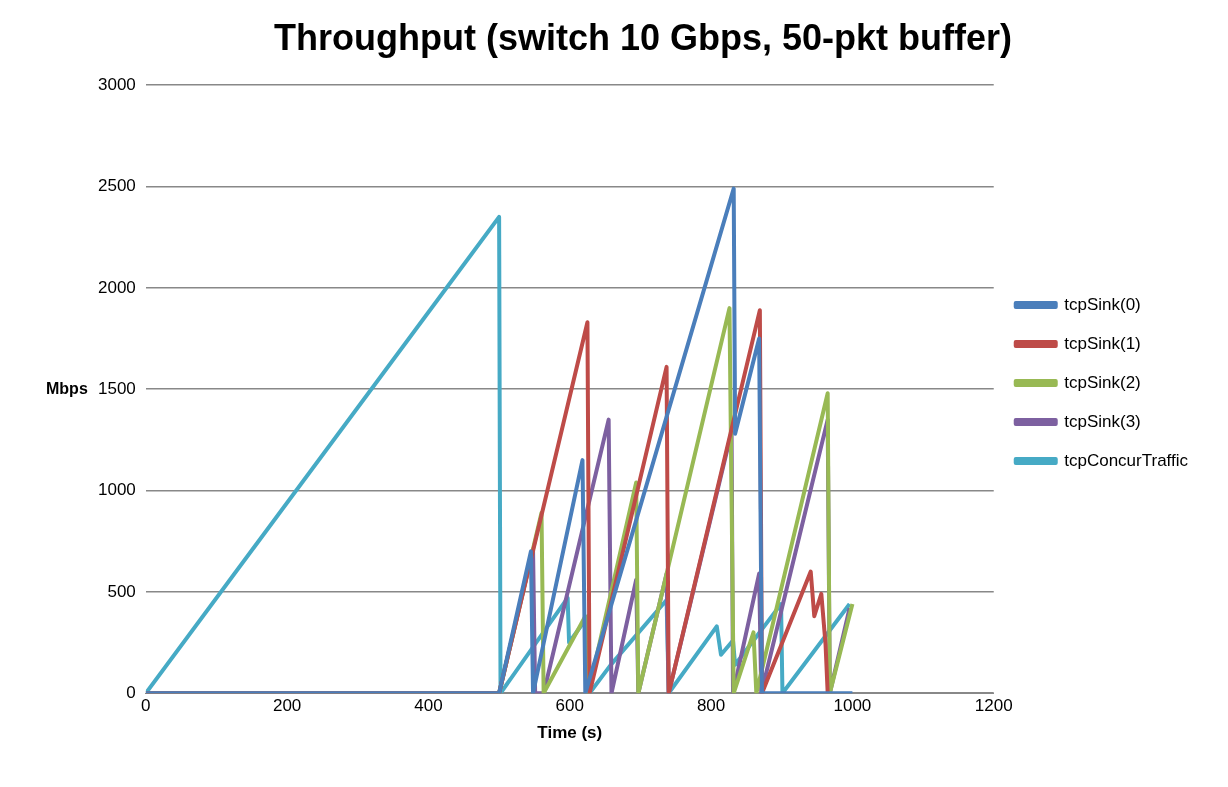  Describe the element at coordinates (146, 706) in the screenshot. I see `x-tick-label: 0` at that location.